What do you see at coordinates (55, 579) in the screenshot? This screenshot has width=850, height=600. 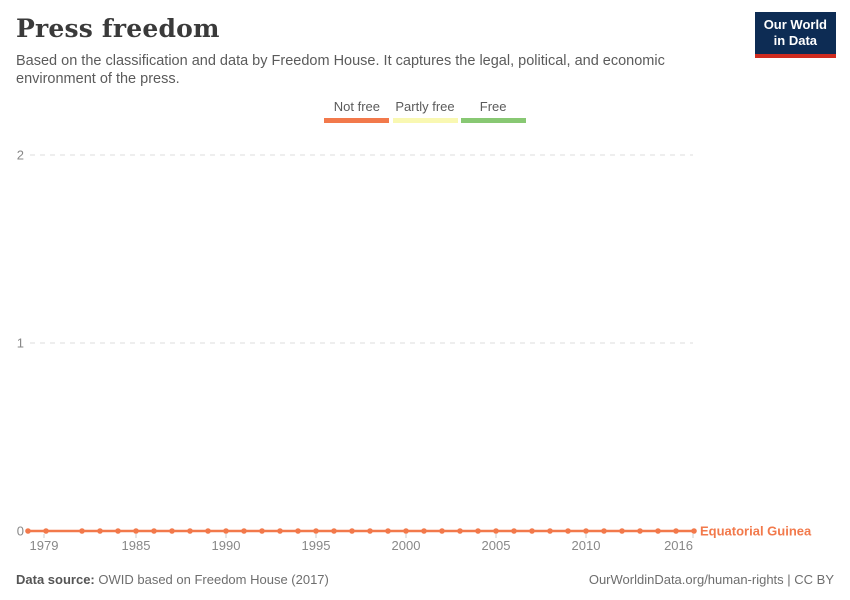 I see `data-source-label: Data source:` at bounding box center [55, 579].